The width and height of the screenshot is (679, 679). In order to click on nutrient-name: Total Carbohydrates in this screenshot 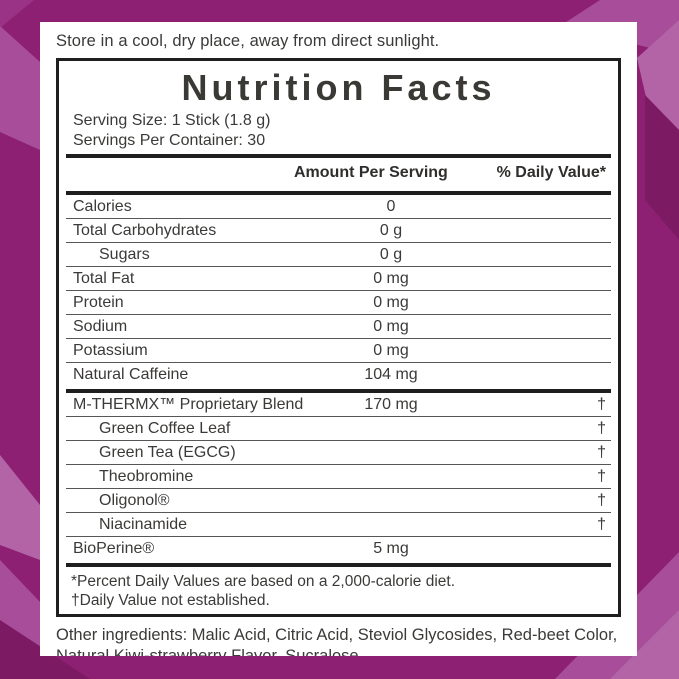, I will do `click(145, 230)`.